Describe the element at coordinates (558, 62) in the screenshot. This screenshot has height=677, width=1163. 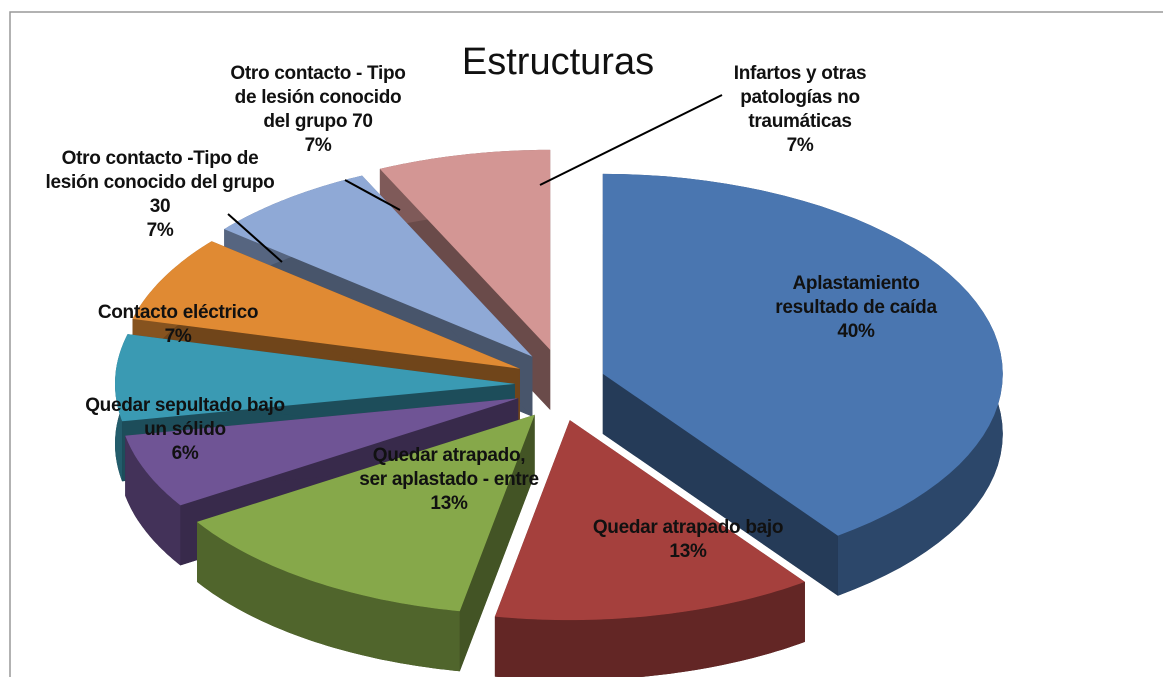
I see `chart-title: Estructuras` at that location.